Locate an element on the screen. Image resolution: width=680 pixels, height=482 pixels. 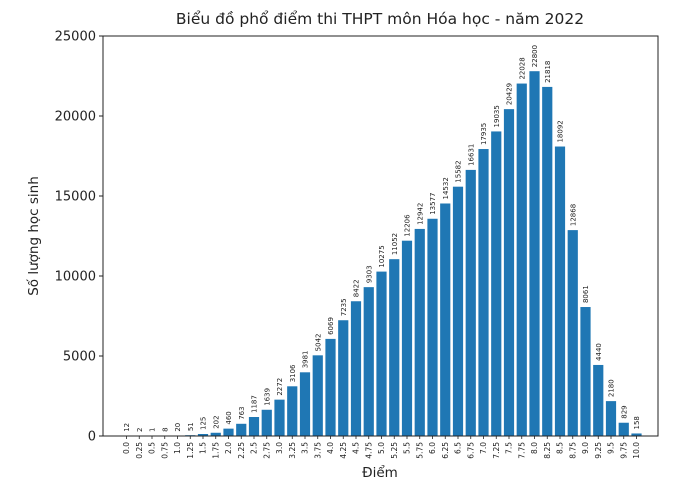
y-axis-label: Số lượng học sinh is located at coordinates (33, 236).